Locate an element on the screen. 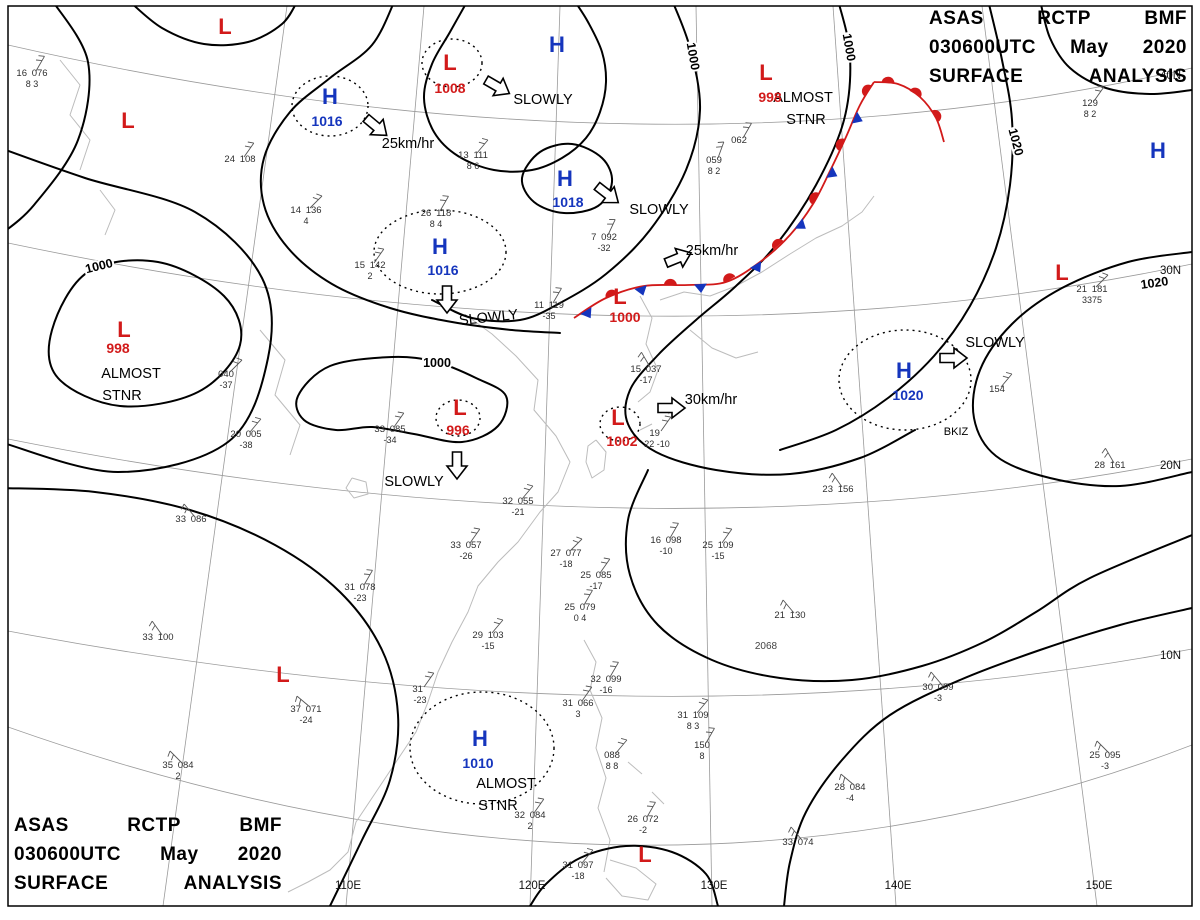  station-extra: -24 is located at coordinates (305, 720).